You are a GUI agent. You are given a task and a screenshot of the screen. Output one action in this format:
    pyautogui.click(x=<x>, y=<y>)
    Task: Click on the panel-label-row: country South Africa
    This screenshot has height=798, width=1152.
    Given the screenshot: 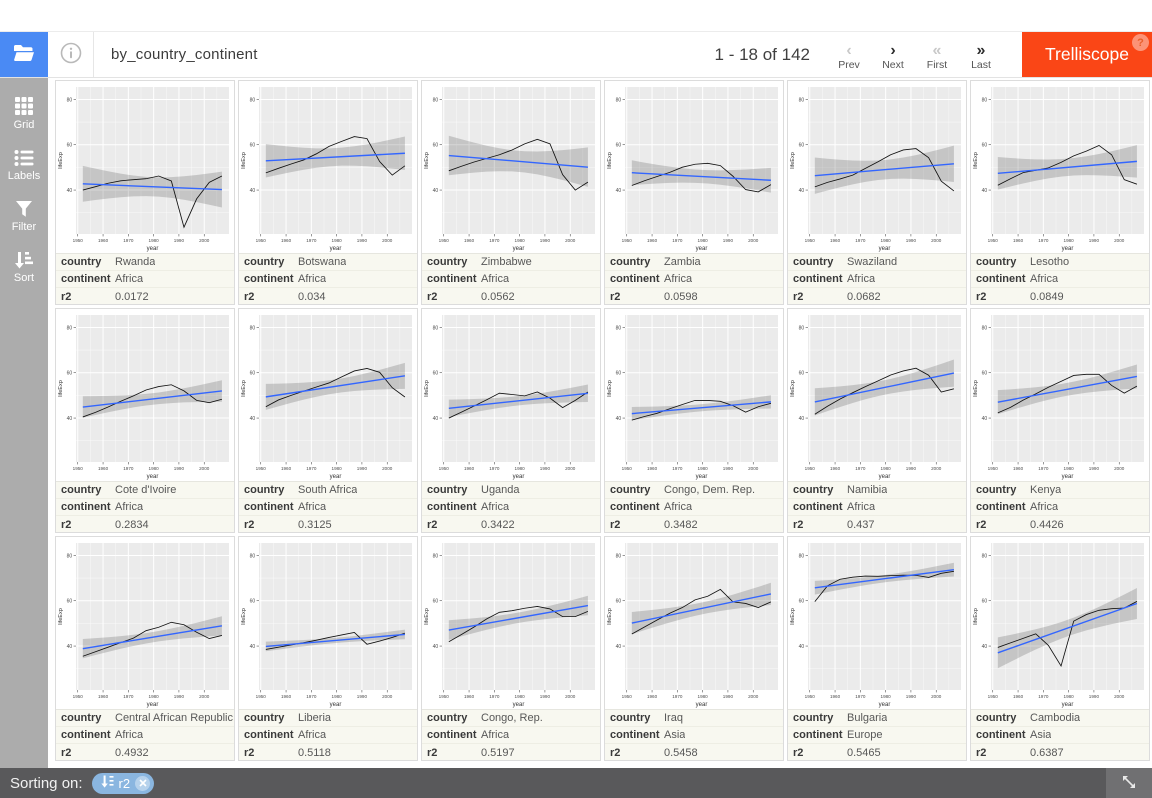 What is the action you would take?
    pyautogui.click(x=328, y=490)
    